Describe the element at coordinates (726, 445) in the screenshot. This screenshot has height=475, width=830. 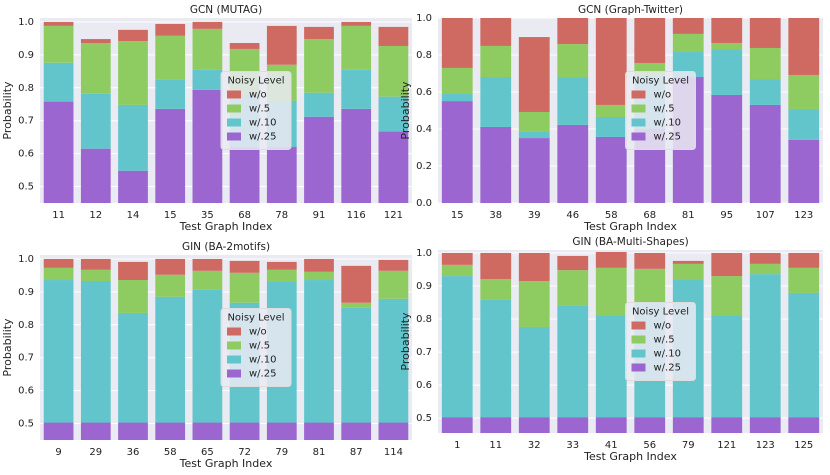
I see `x-tick-label: 121` at that location.